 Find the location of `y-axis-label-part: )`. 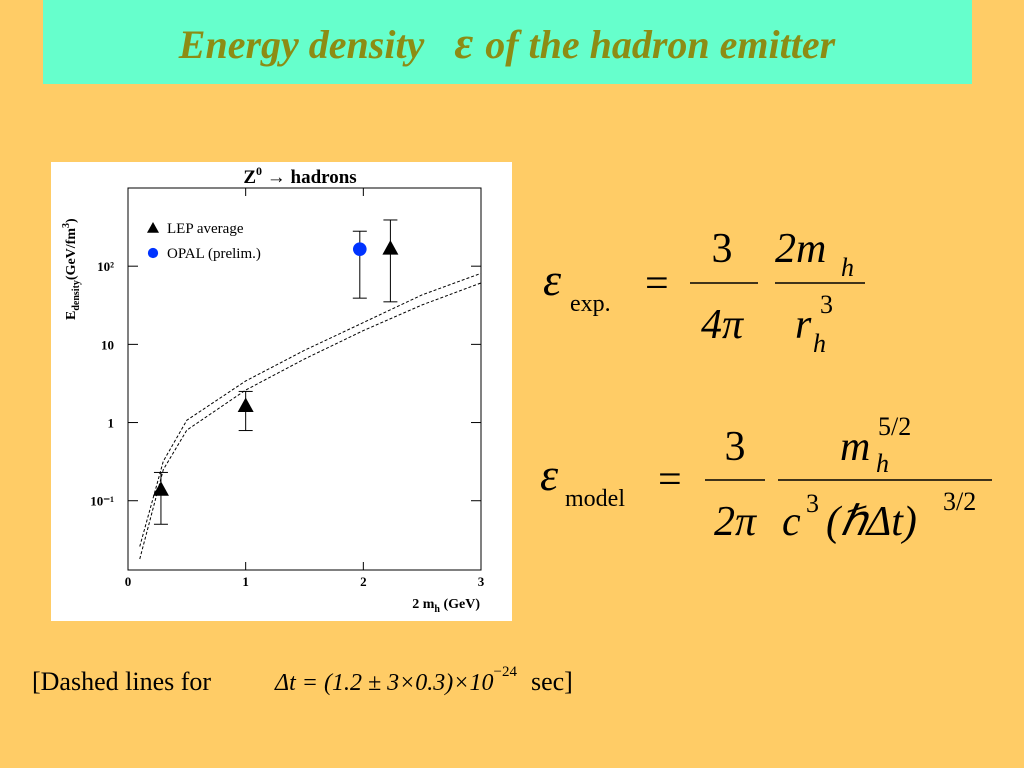

y-axis-label-part: ) is located at coordinates (71, 220).